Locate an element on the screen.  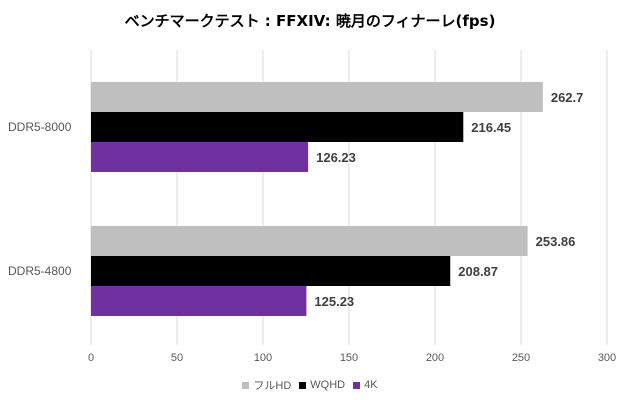
legend-label: WQHD is located at coordinates (328, 385).